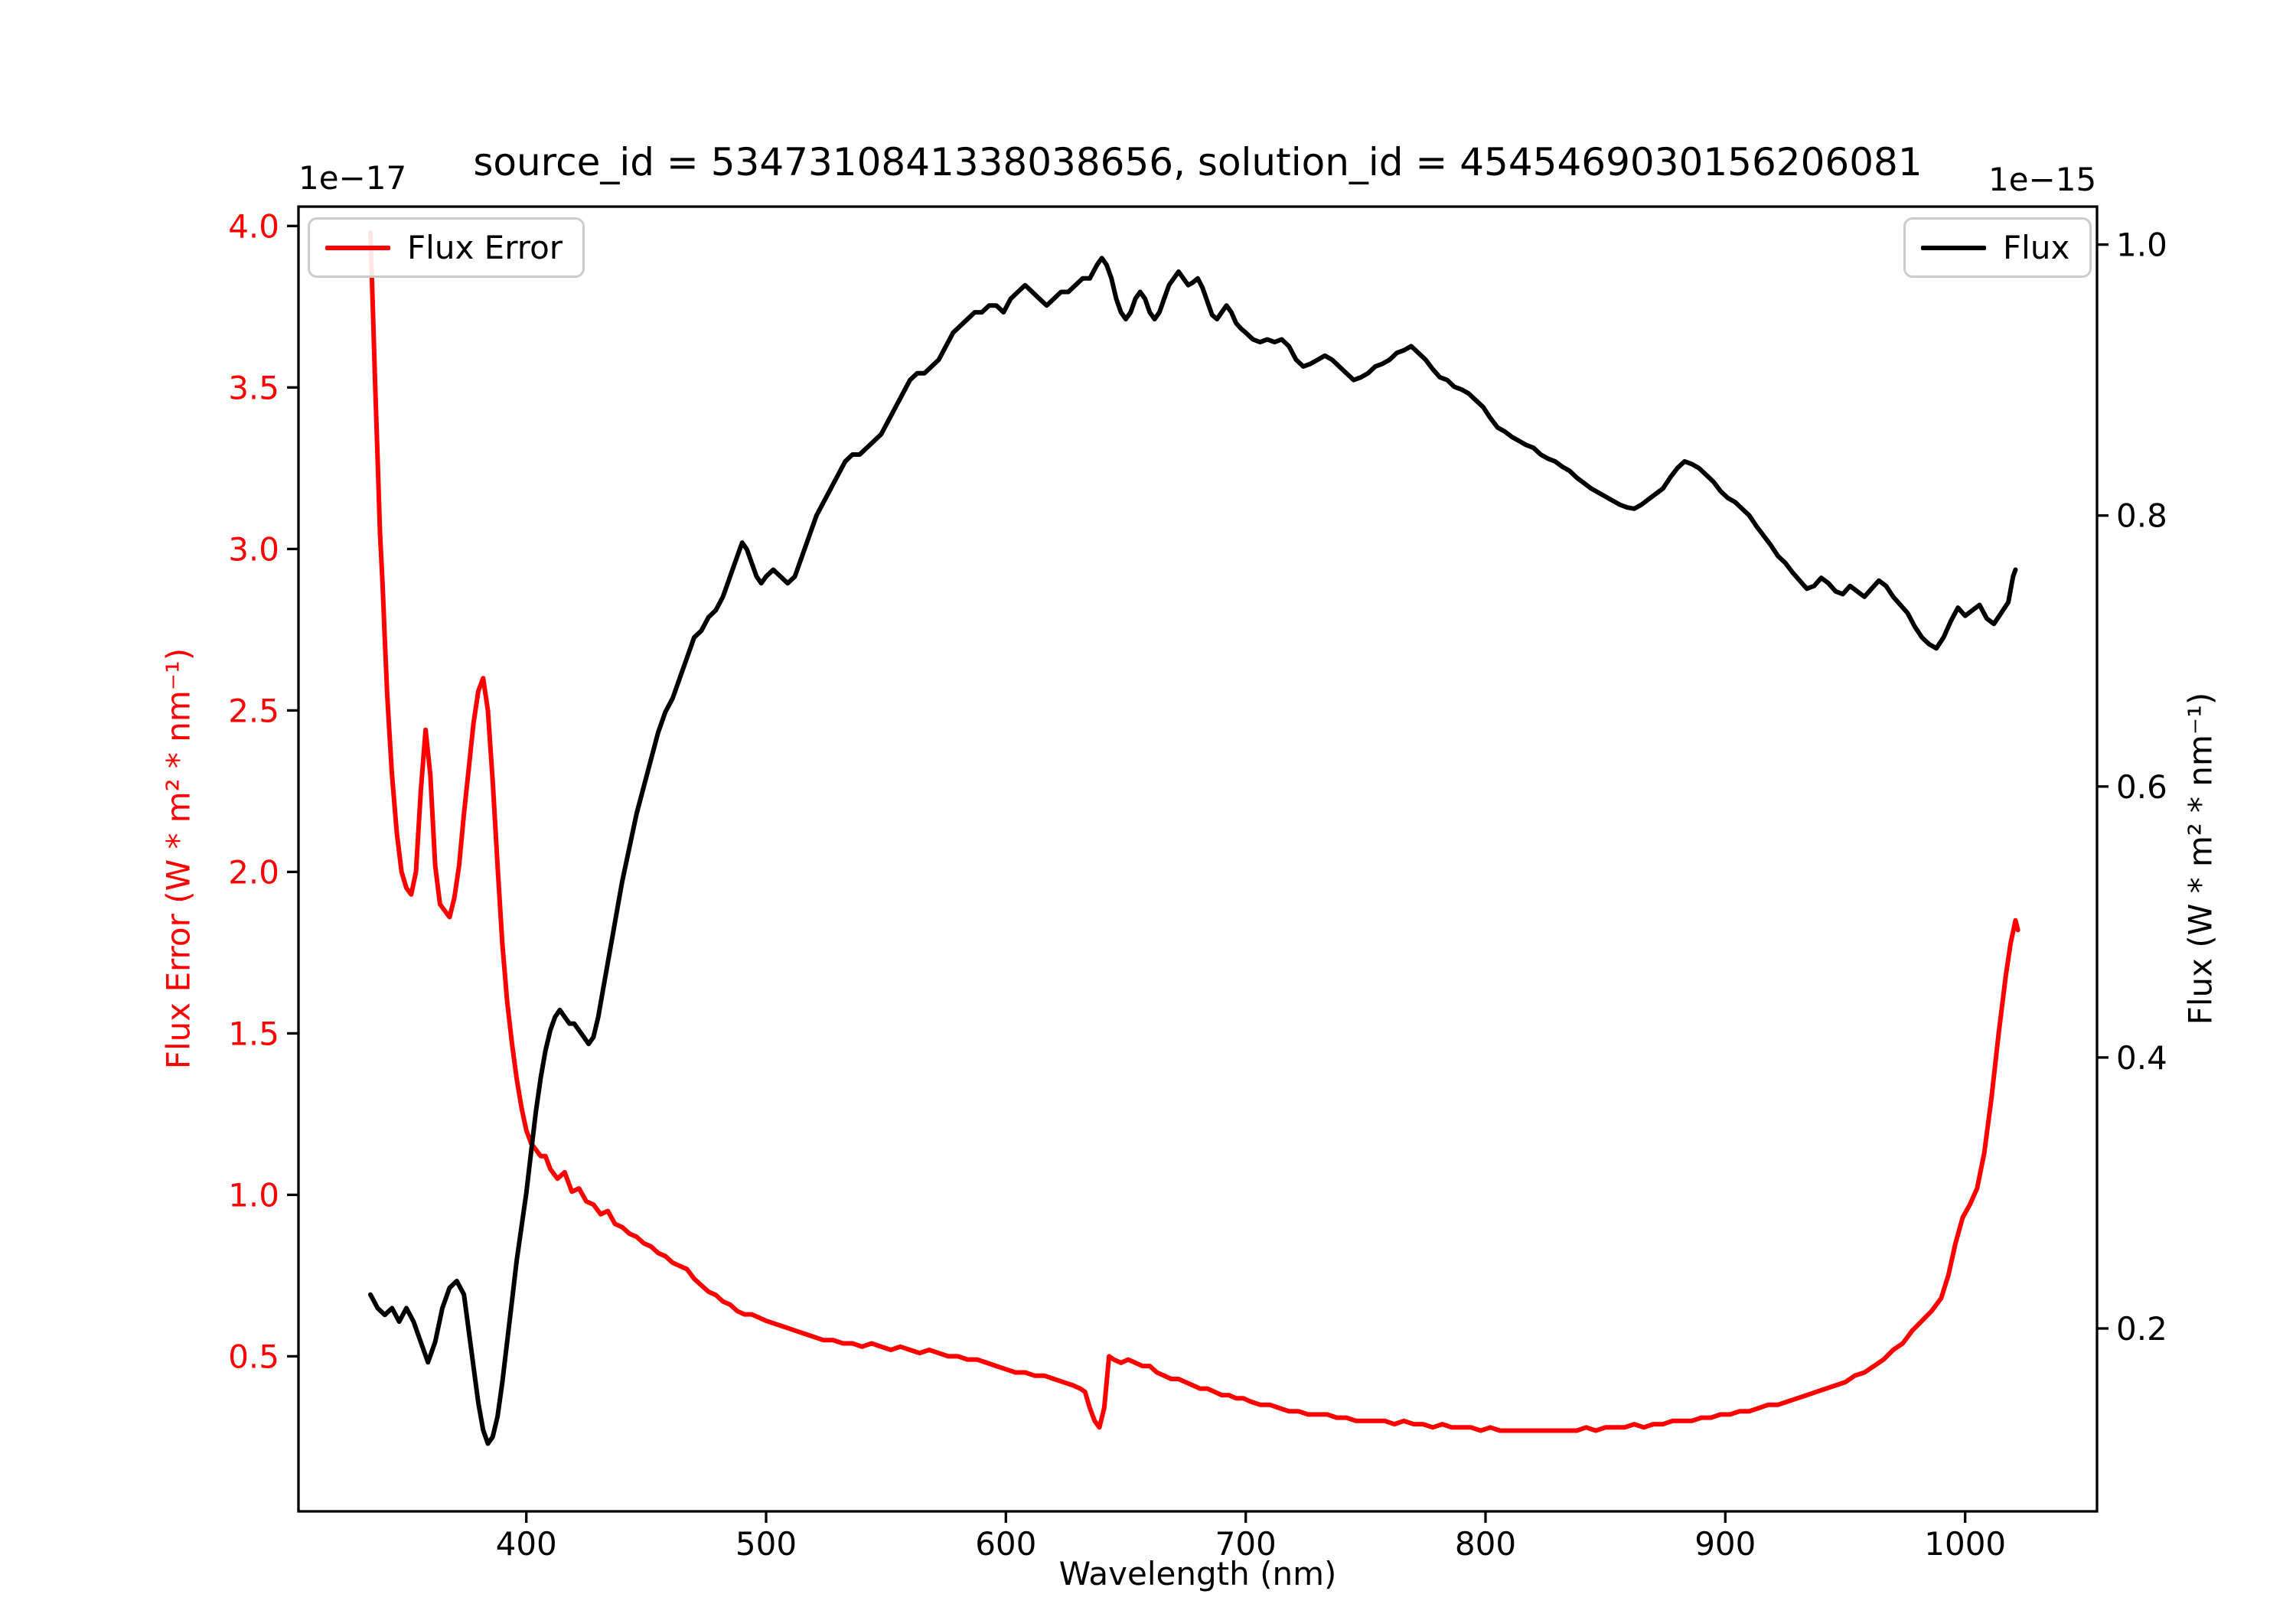  Describe the element at coordinates (2141, 245) in the screenshot. I see `right-y-tick-label: 1.0` at that location.